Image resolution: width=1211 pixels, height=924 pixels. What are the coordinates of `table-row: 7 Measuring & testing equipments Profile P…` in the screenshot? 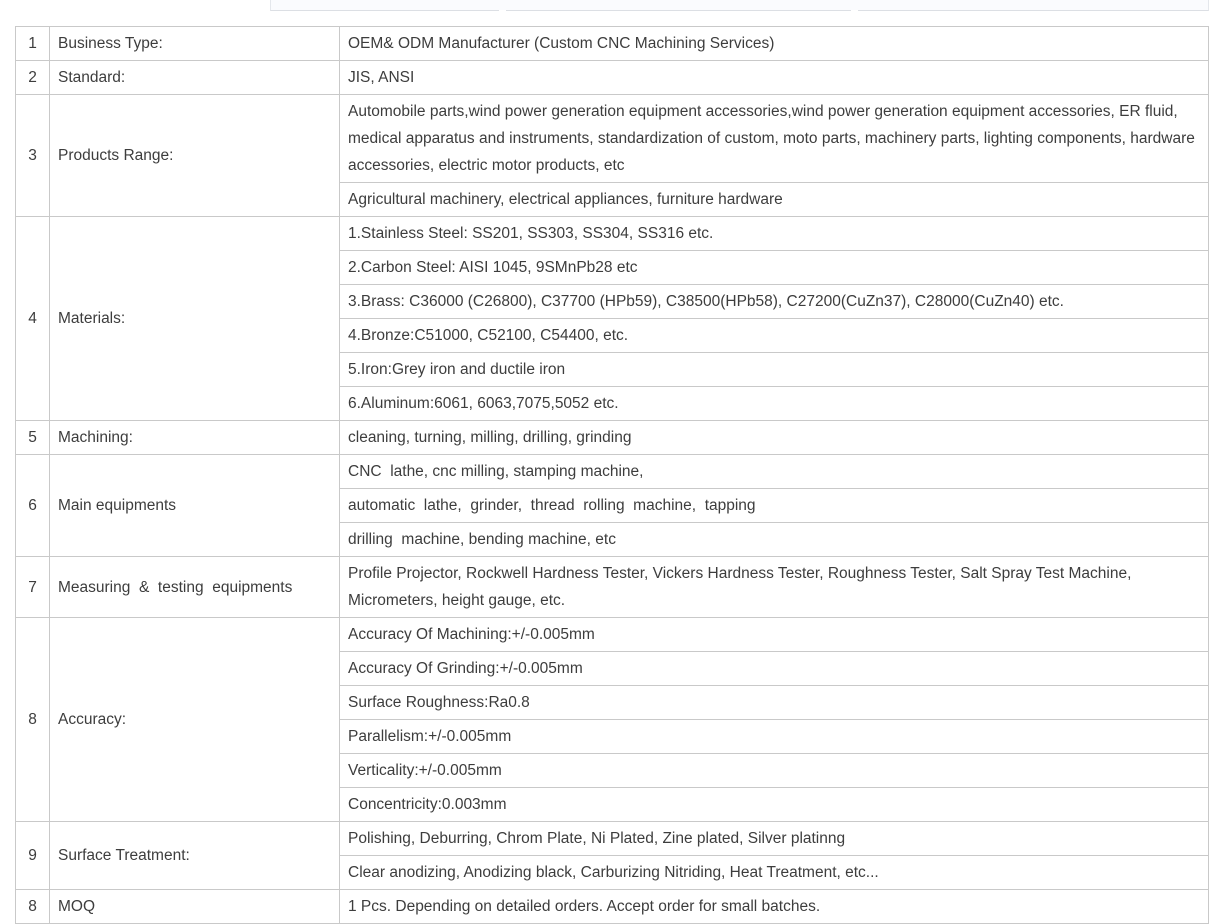 It's located at (612, 587).